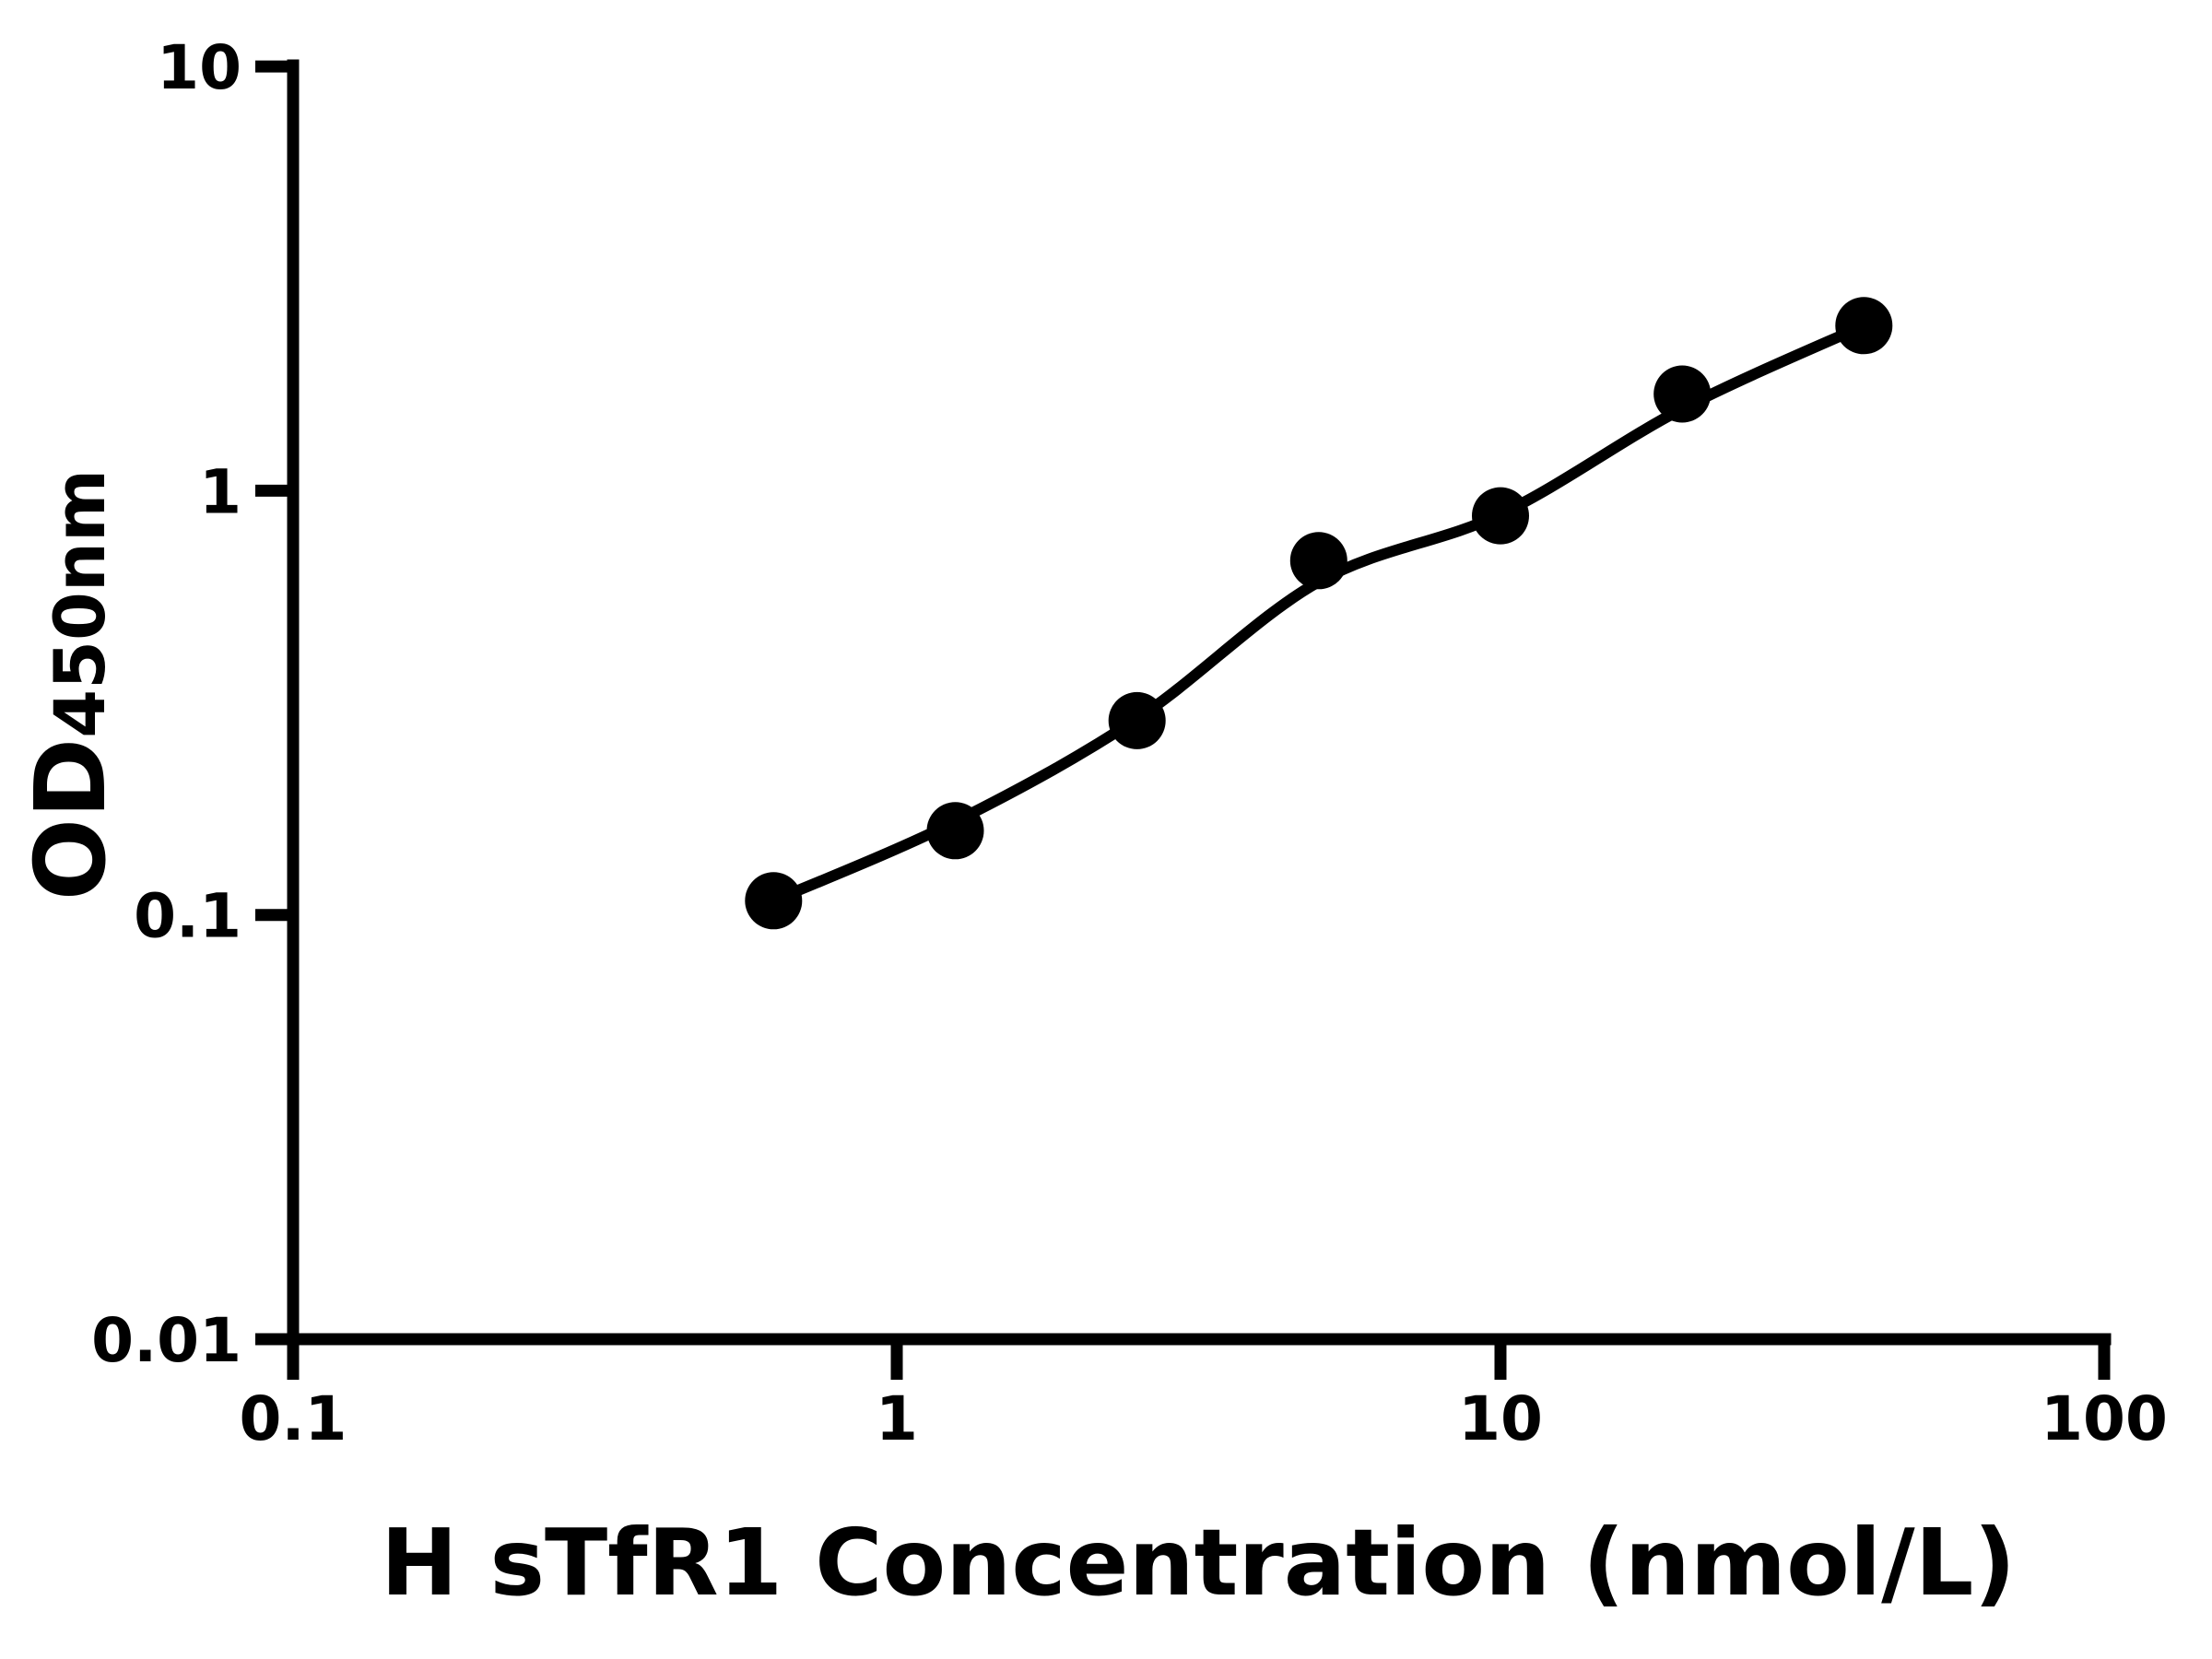 This screenshot has height=1659, width=2212. Describe the element at coordinates (187, 916) in the screenshot. I see `y-tick-label-0.1: 0.1` at that location.